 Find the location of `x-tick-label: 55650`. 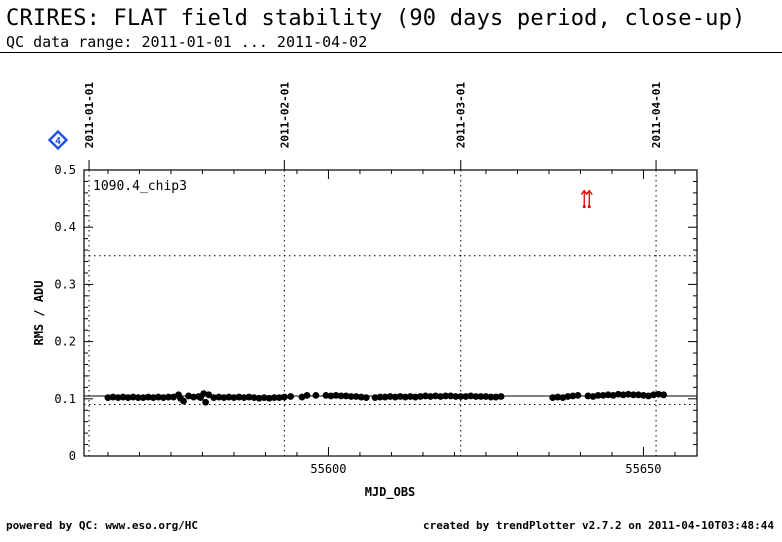

x-tick-label: 55650 is located at coordinates (643, 469).